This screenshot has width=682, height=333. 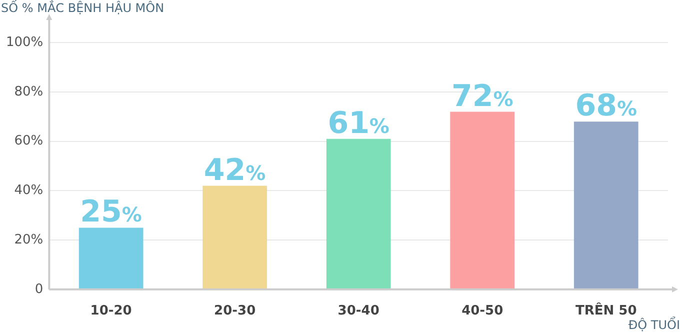 I want to click on data-label: 72%, so click(x=482, y=96).